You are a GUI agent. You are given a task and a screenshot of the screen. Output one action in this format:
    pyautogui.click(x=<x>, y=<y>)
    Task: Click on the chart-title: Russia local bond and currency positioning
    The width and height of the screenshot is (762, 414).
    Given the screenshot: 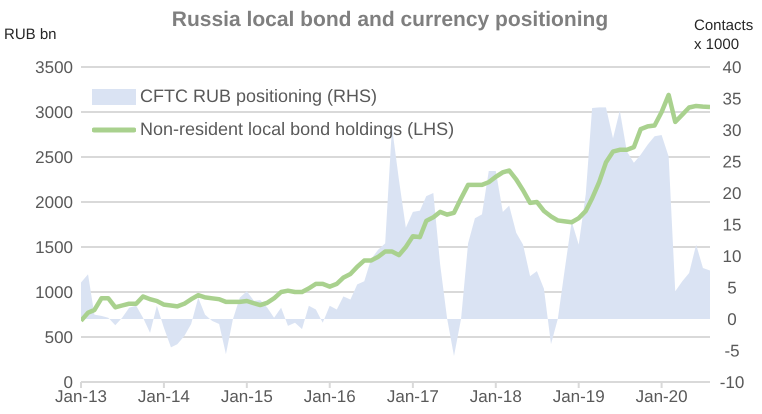 What is the action you would take?
    pyautogui.click(x=390, y=20)
    